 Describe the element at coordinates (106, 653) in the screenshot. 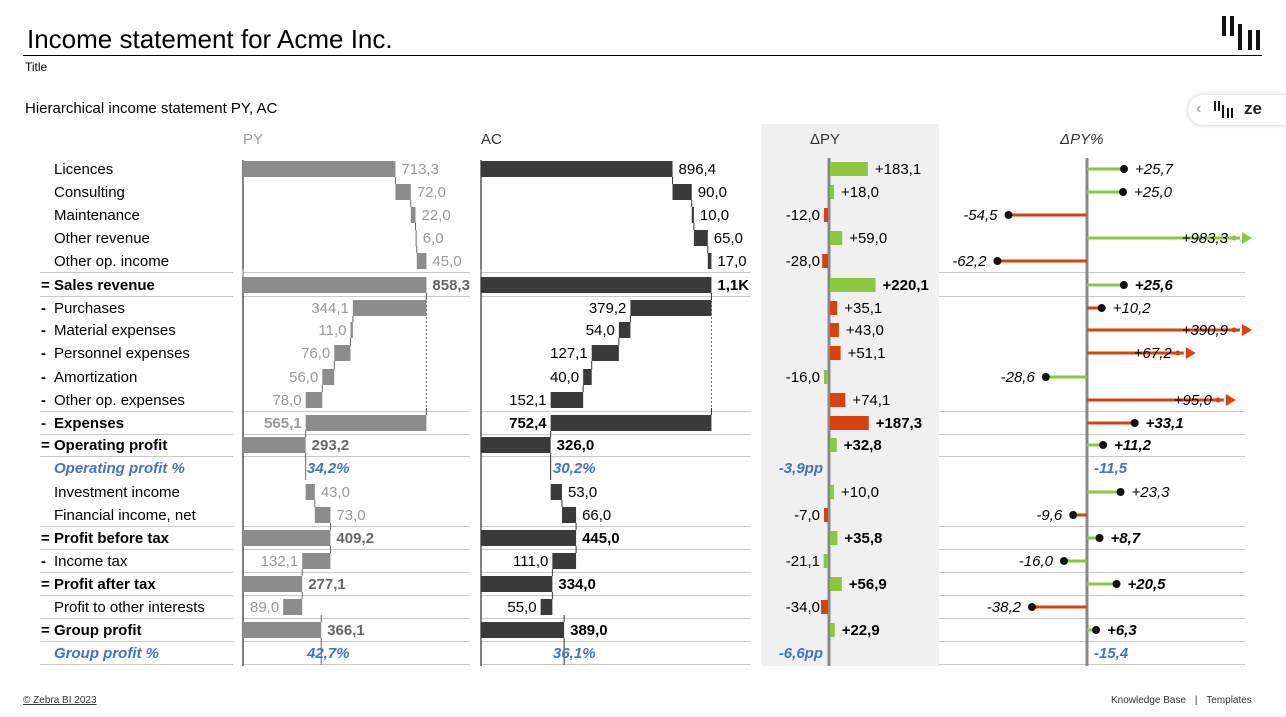

I see `row-label: Group profit %` at that location.